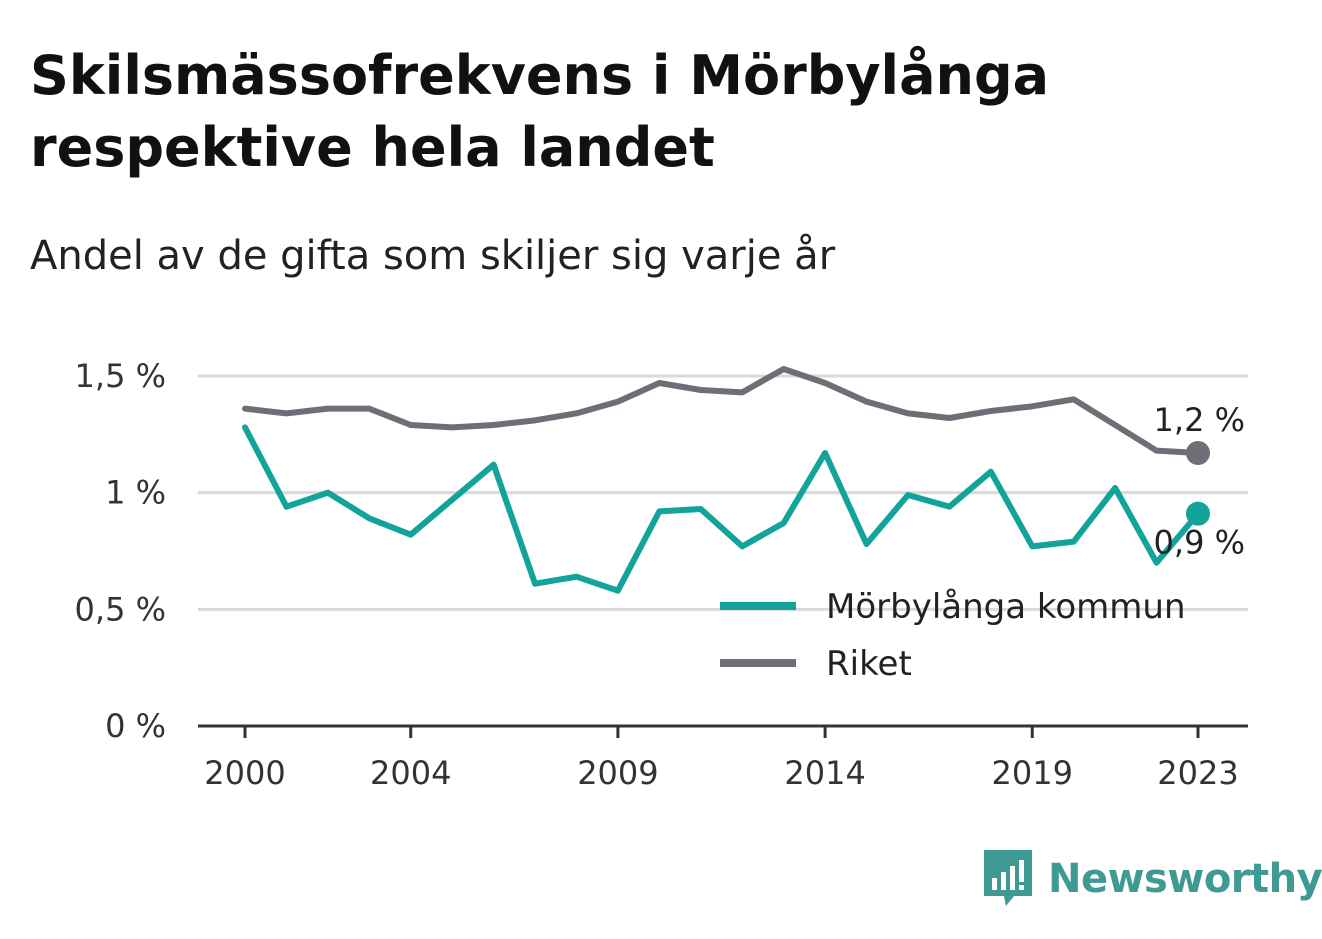  What do you see at coordinates (410, 773) in the screenshot?
I see `x-tick-label: 2004` at bounding box center [410, 773].